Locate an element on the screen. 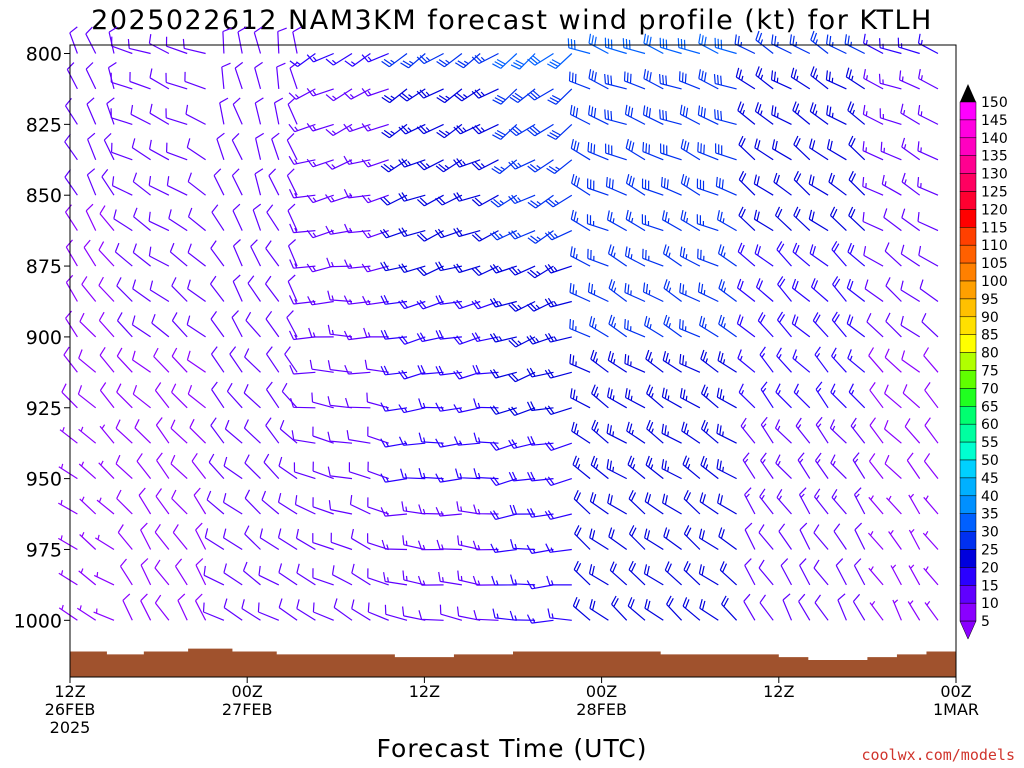  x-tick-label: 26FEB is located at coordinates (70, 709).